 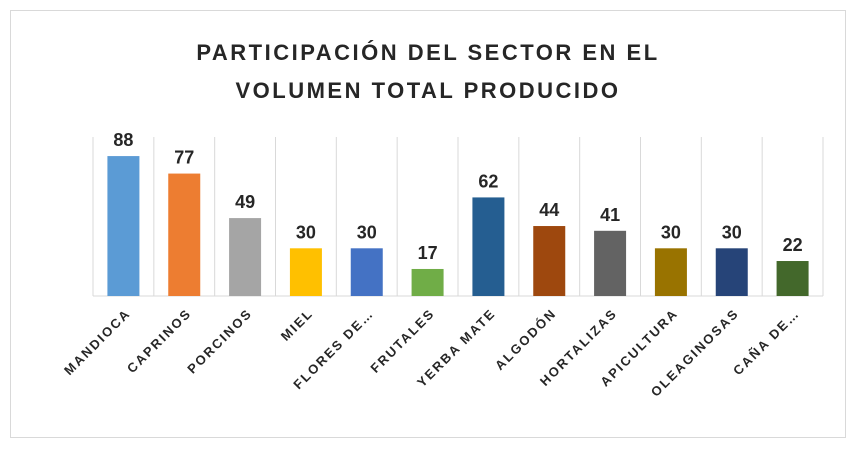 What do you see at coordinates (297, 325) in the screenshot?
I see `x-tick-label: MIEL` at bounding box center [297, 325].